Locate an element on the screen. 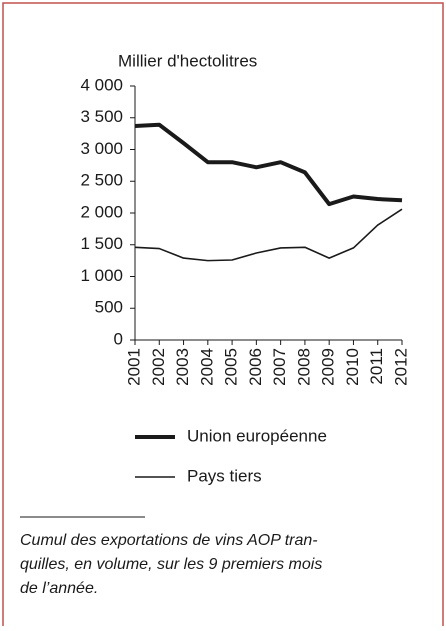  y-tick-label: 4 000 is located at coordinates (101, 84).